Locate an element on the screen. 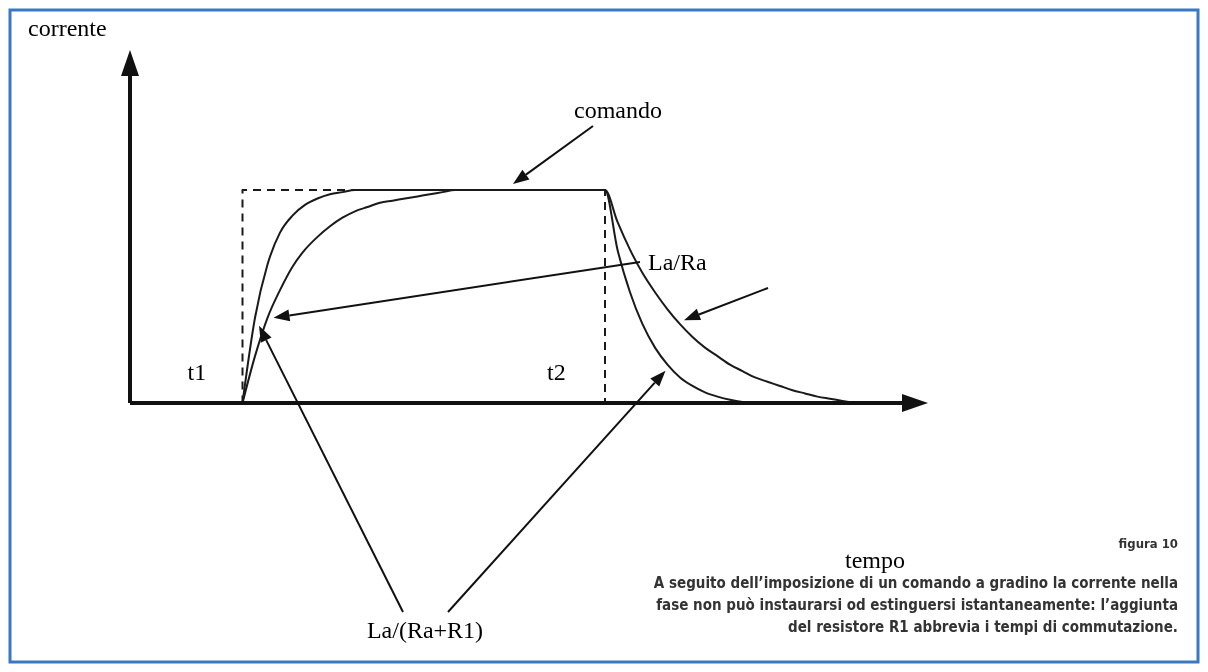 This screenshot has width=1208, height=672. annotation: t2 is located at coordinates (556, 372).